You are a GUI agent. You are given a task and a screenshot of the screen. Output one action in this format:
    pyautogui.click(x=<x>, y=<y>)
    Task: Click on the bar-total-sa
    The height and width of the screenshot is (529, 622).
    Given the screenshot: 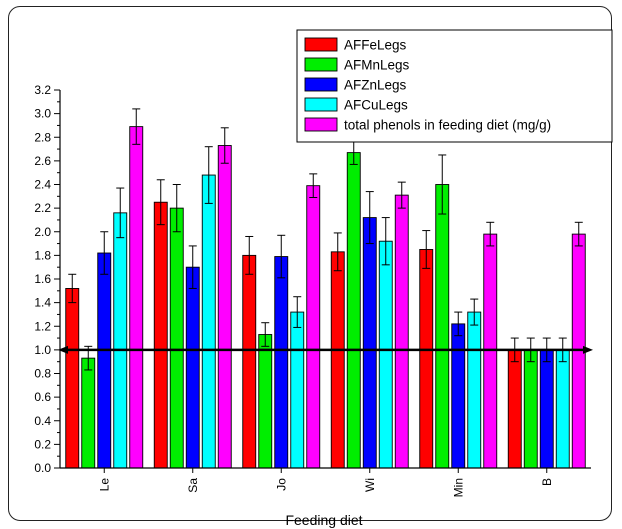 What is the action you would take?
    pyautogui.click(x=224, y=307)
    